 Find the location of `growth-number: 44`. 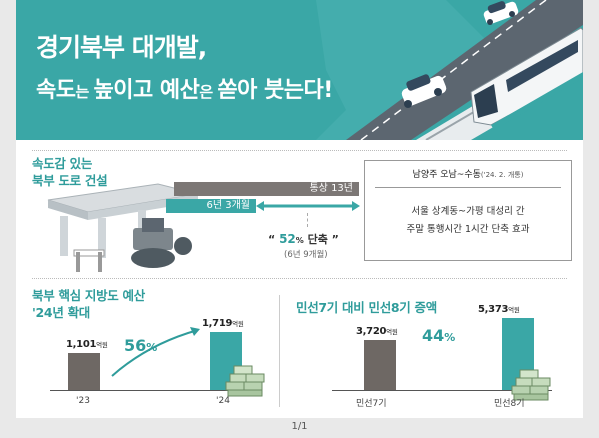

growth-number: 44 is located at coordinates (433, 335).